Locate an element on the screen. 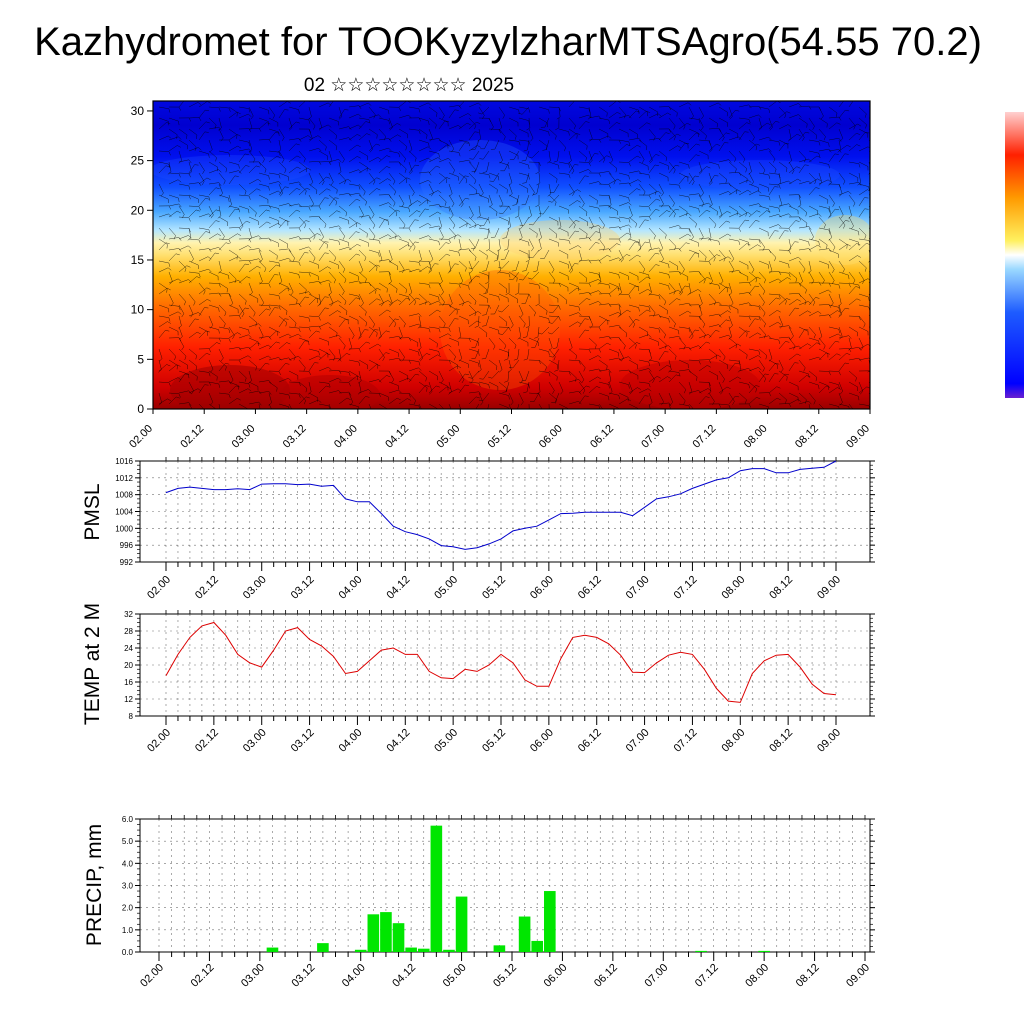 This screenshot has height=1029, width=1024. x-tick-label: 07.12 is located at coordinates (686, 588).